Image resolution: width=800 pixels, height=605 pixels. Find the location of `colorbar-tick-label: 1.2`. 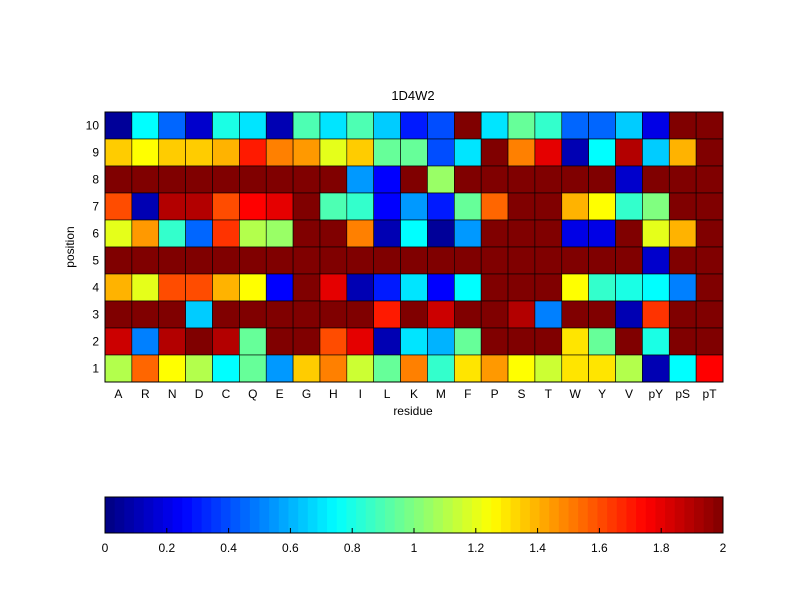

colorbar-tick-label: 1.2 is located at coordinates (475, 548).